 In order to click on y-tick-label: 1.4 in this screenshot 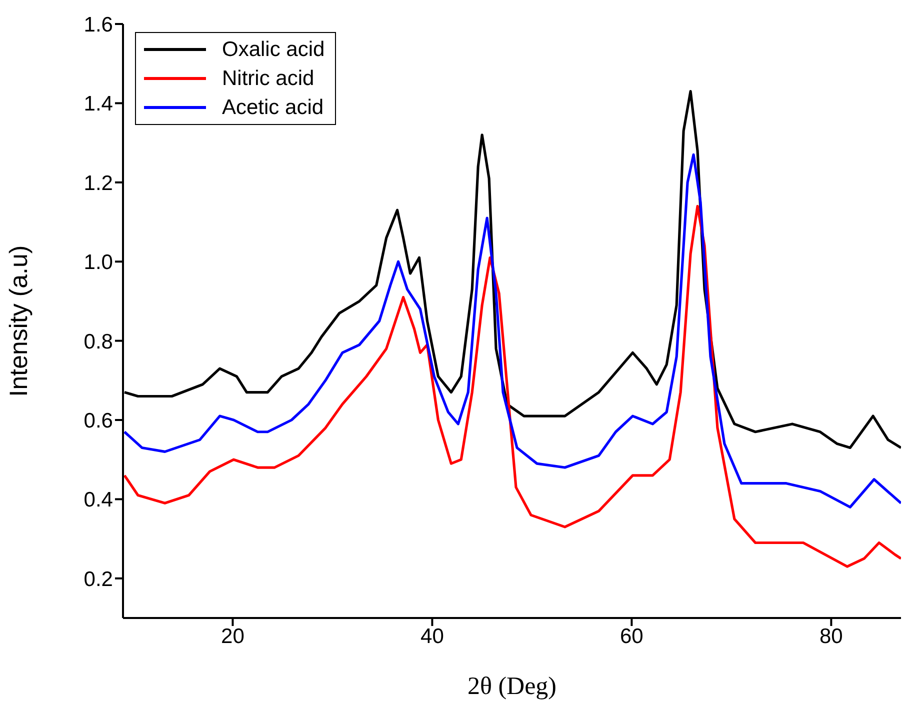, I will do `click(99, 104)`.